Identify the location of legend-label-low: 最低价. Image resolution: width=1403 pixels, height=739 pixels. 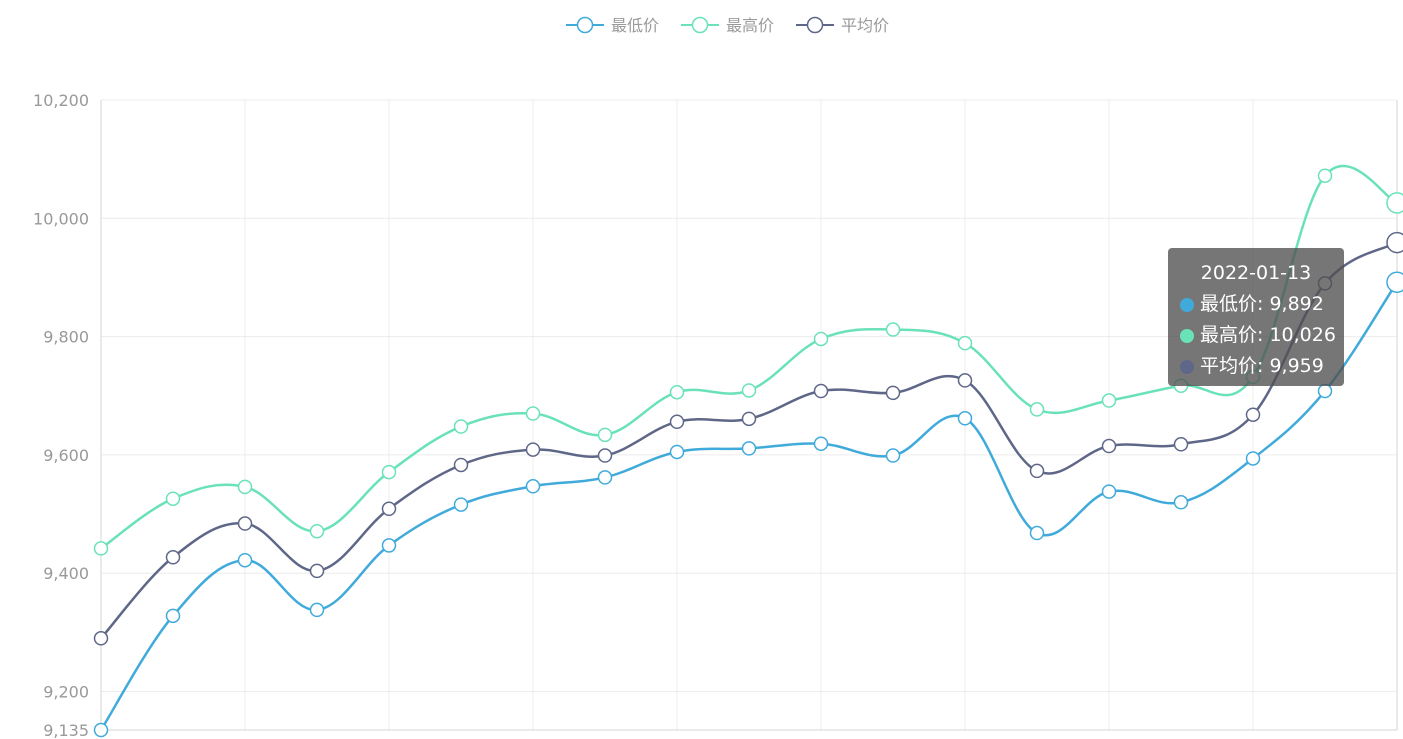
(635, 25).